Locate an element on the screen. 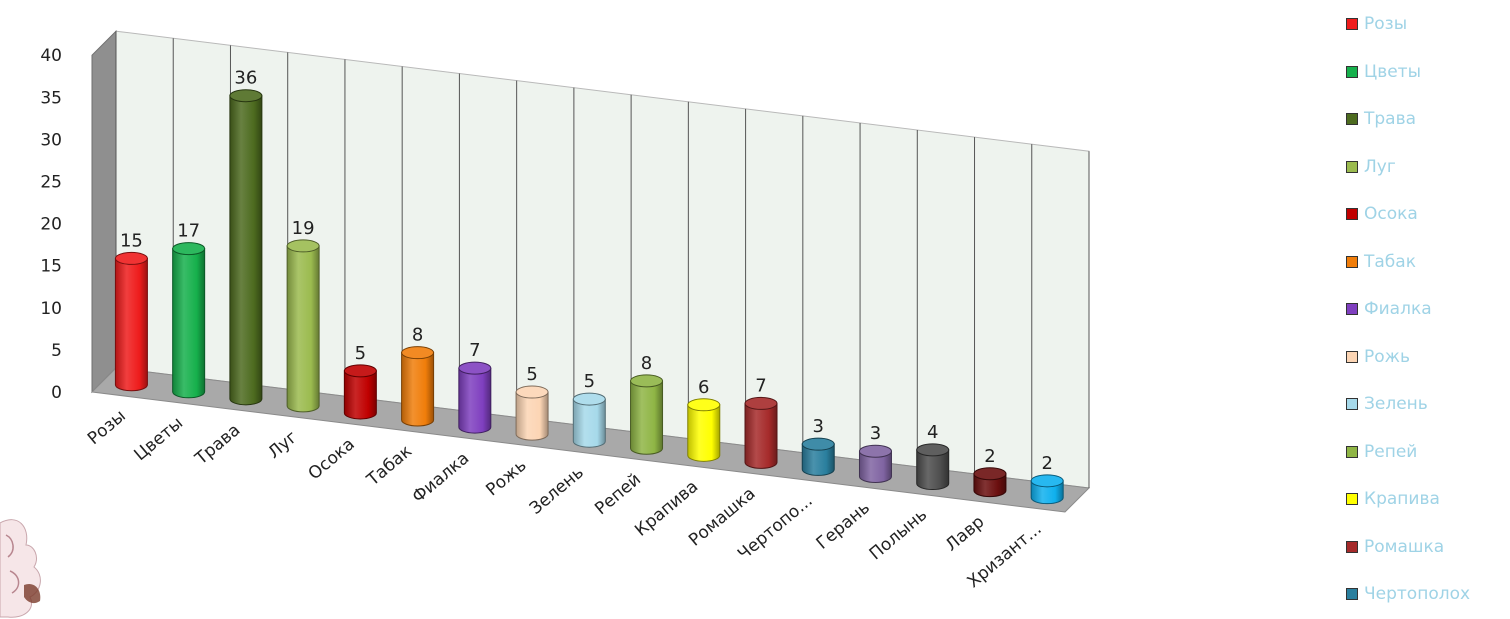 The width and height of the screenshot is (1510, 619). x-tick-label: Фиалка is located at coordinates (441, 477).